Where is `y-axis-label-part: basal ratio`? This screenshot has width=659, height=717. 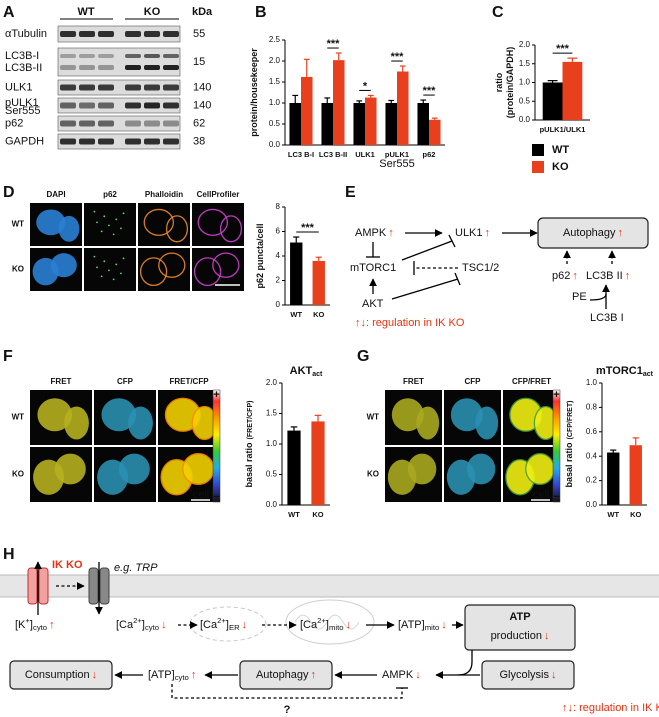
y-axis-label-part: basal ratio is located at coordinates (249, 465).